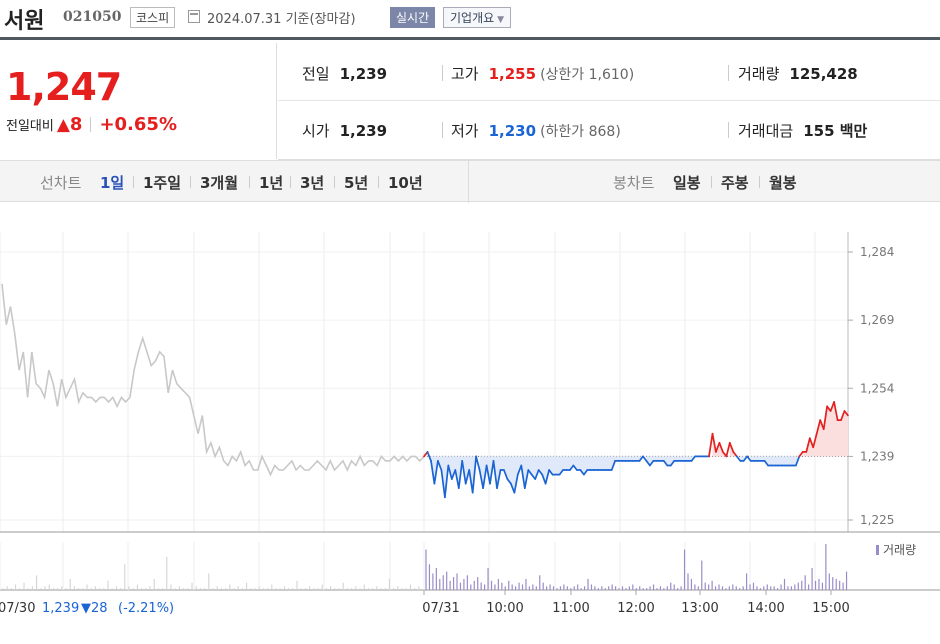 This screenshot has width=940, height=644. I want to click on quote-date: 2024.07.31 기준(장마감), so click(281, 19).